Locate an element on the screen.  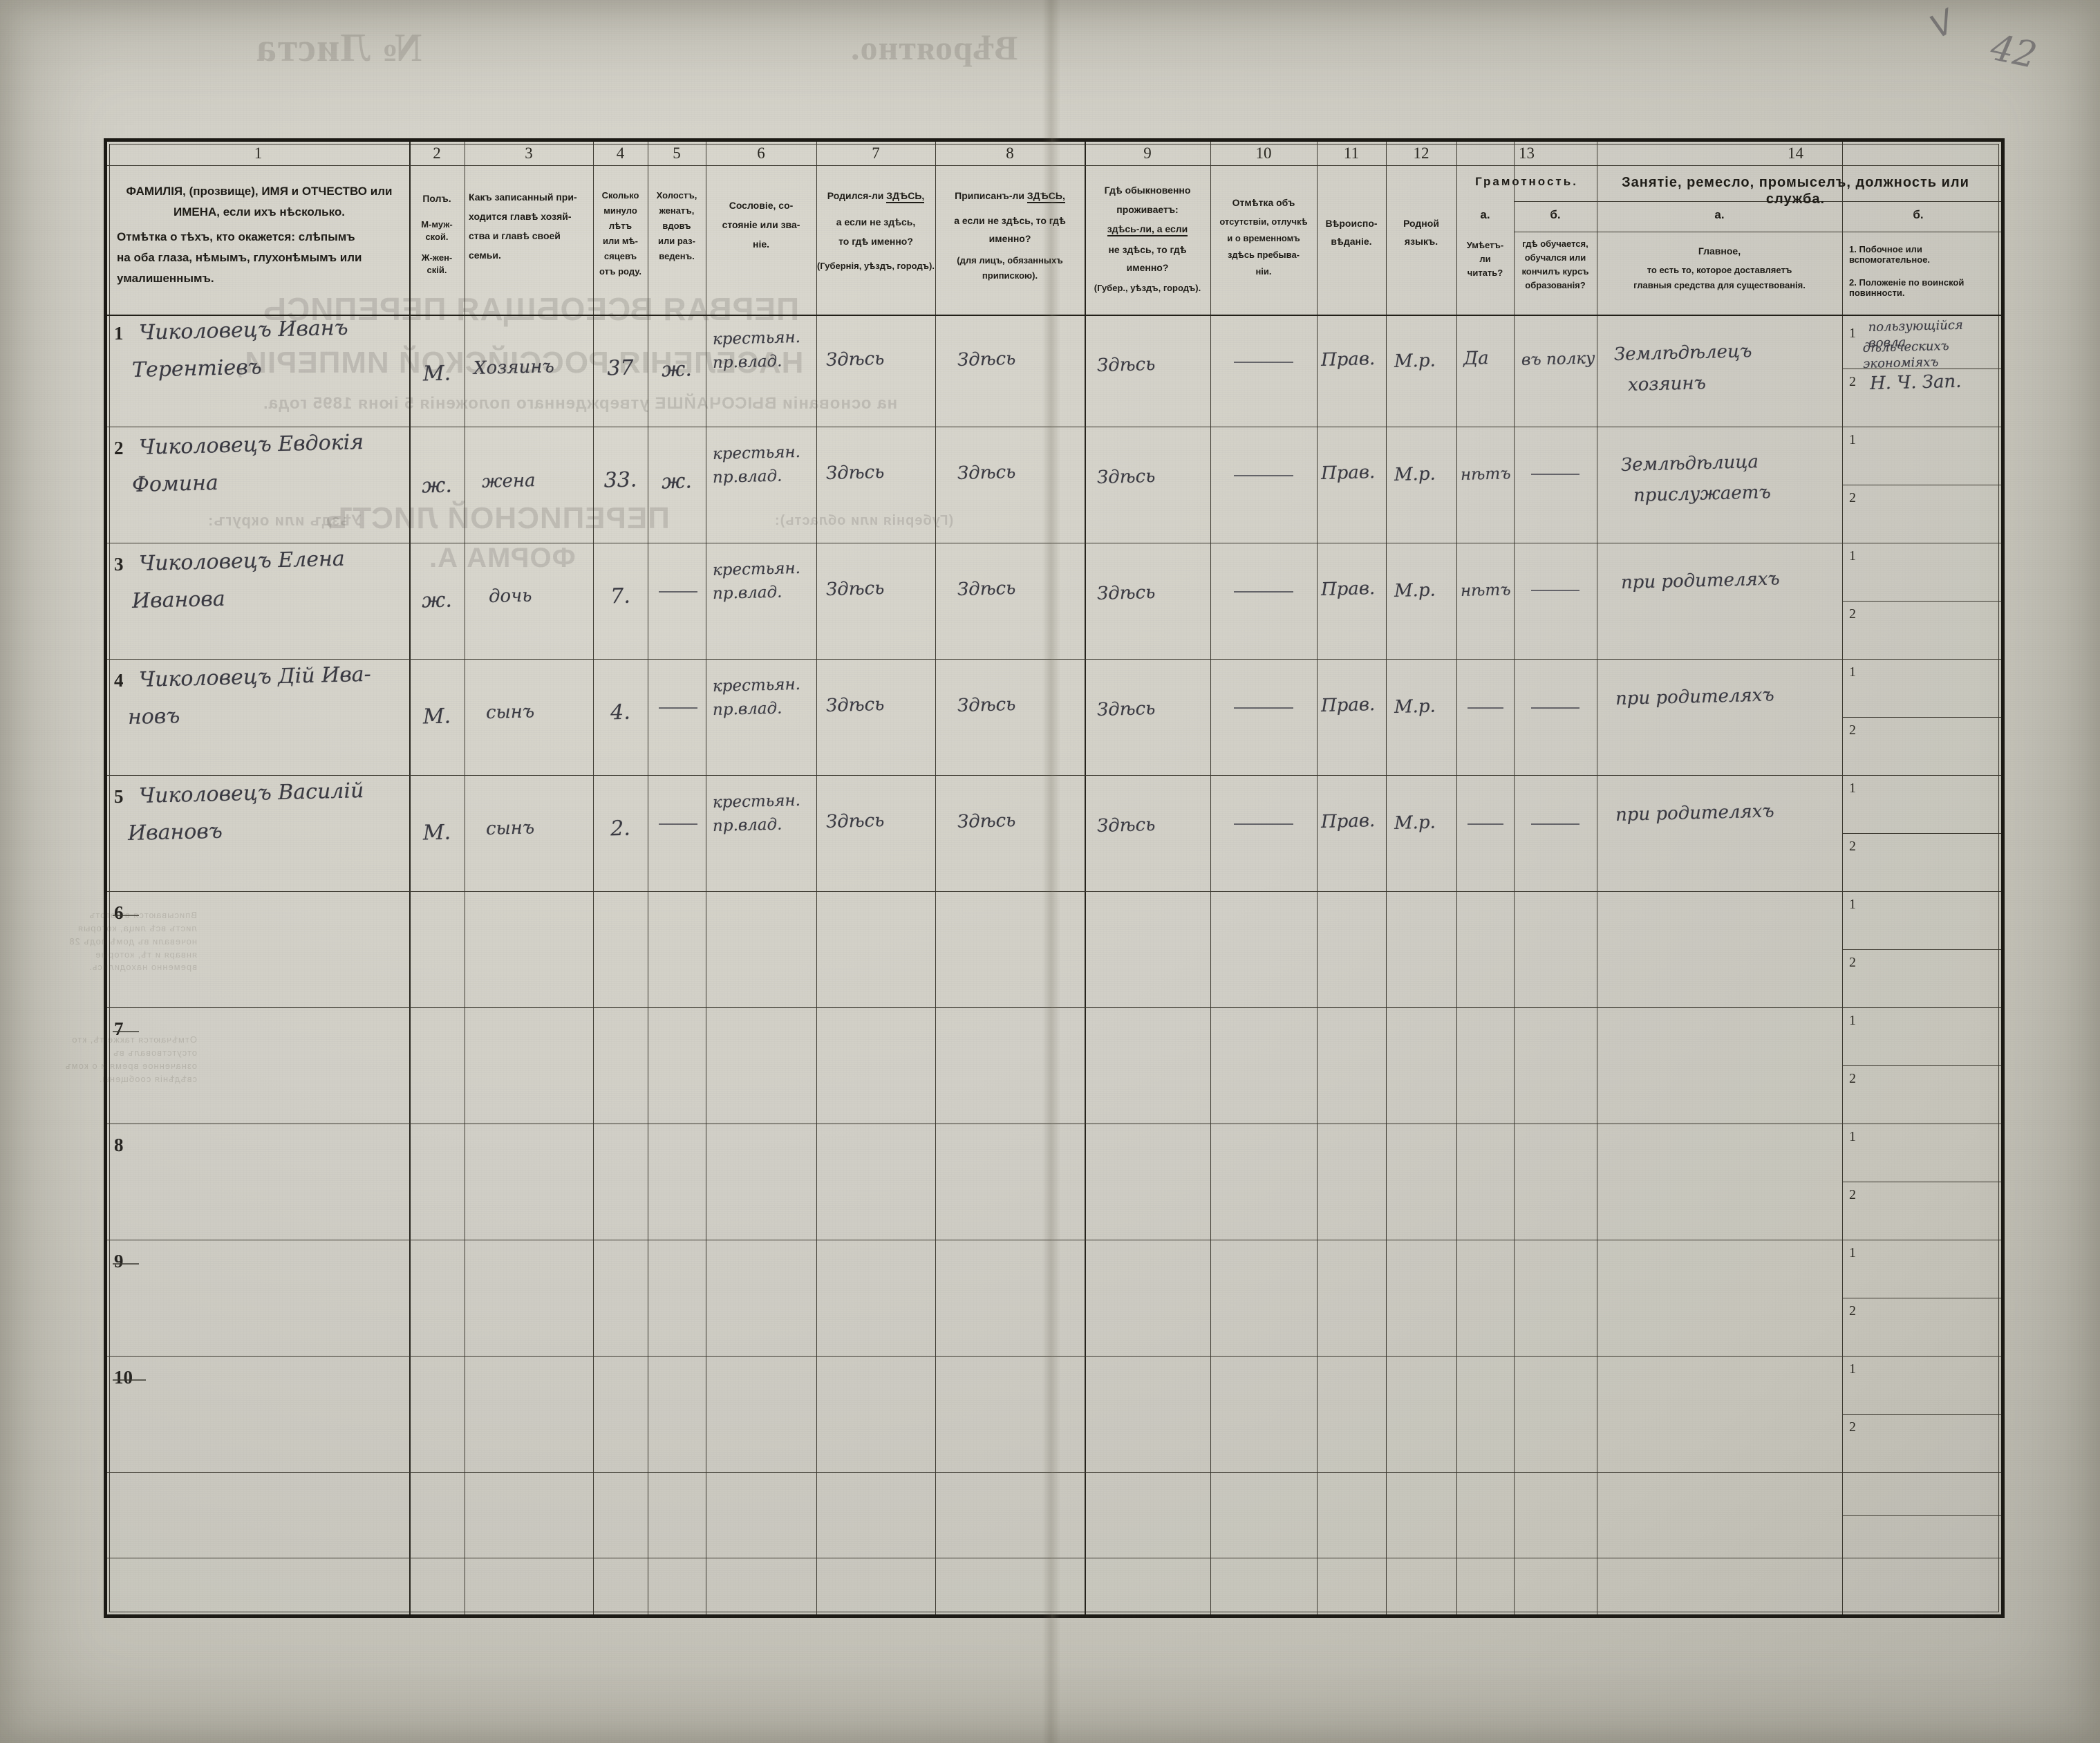
cell-r5-name-l1: Чиколовецъ Василiй is located at coordinates (251, 793).